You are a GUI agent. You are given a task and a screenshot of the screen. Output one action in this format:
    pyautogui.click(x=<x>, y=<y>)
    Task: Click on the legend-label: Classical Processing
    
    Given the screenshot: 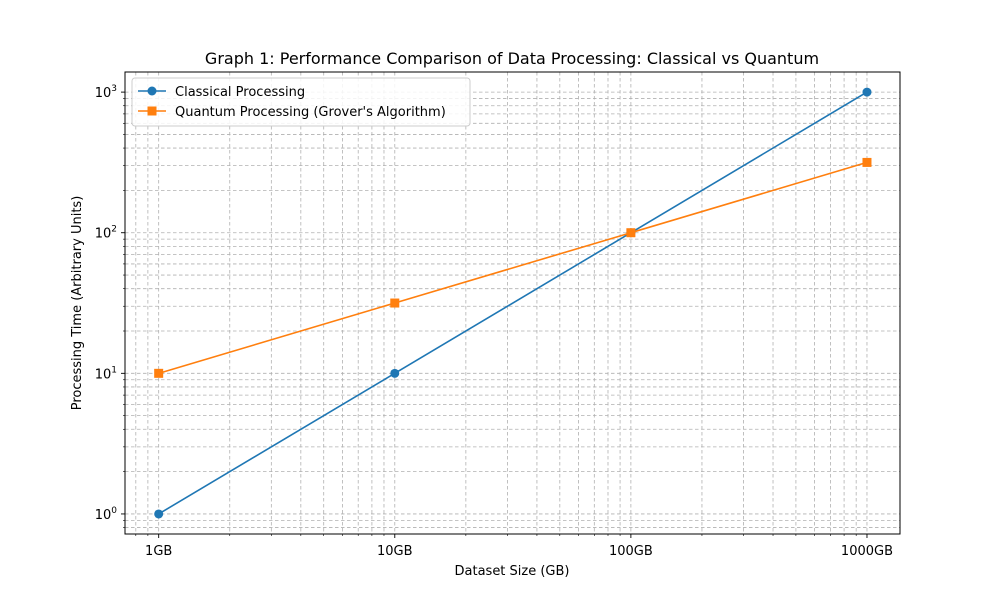 What is the action you would take?
    pyautogui.click(x=240, y=92)
    